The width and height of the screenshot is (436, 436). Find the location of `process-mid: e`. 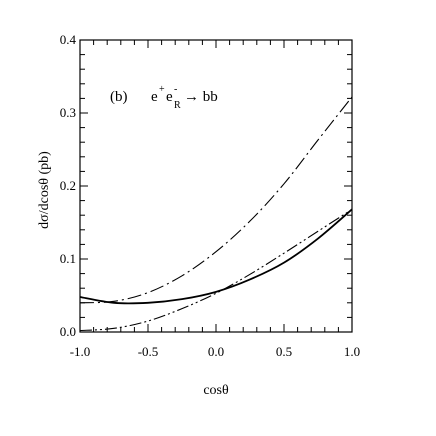

process-mid: e is located at coordinates (169, 97).